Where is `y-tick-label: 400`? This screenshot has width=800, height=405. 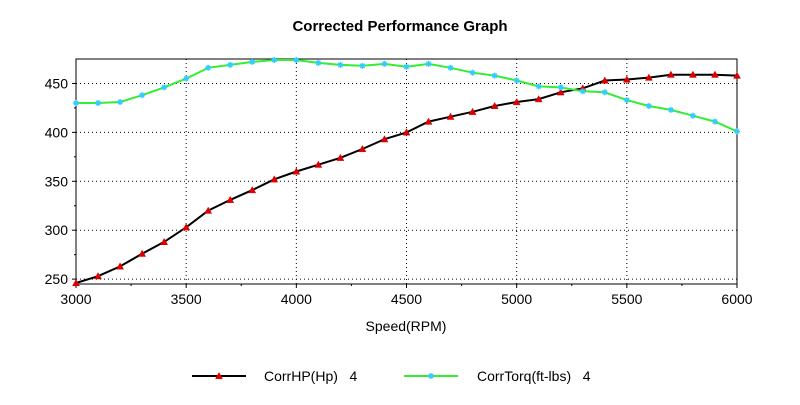
y-tick-label: 400 is located at coordinates (57, 132).